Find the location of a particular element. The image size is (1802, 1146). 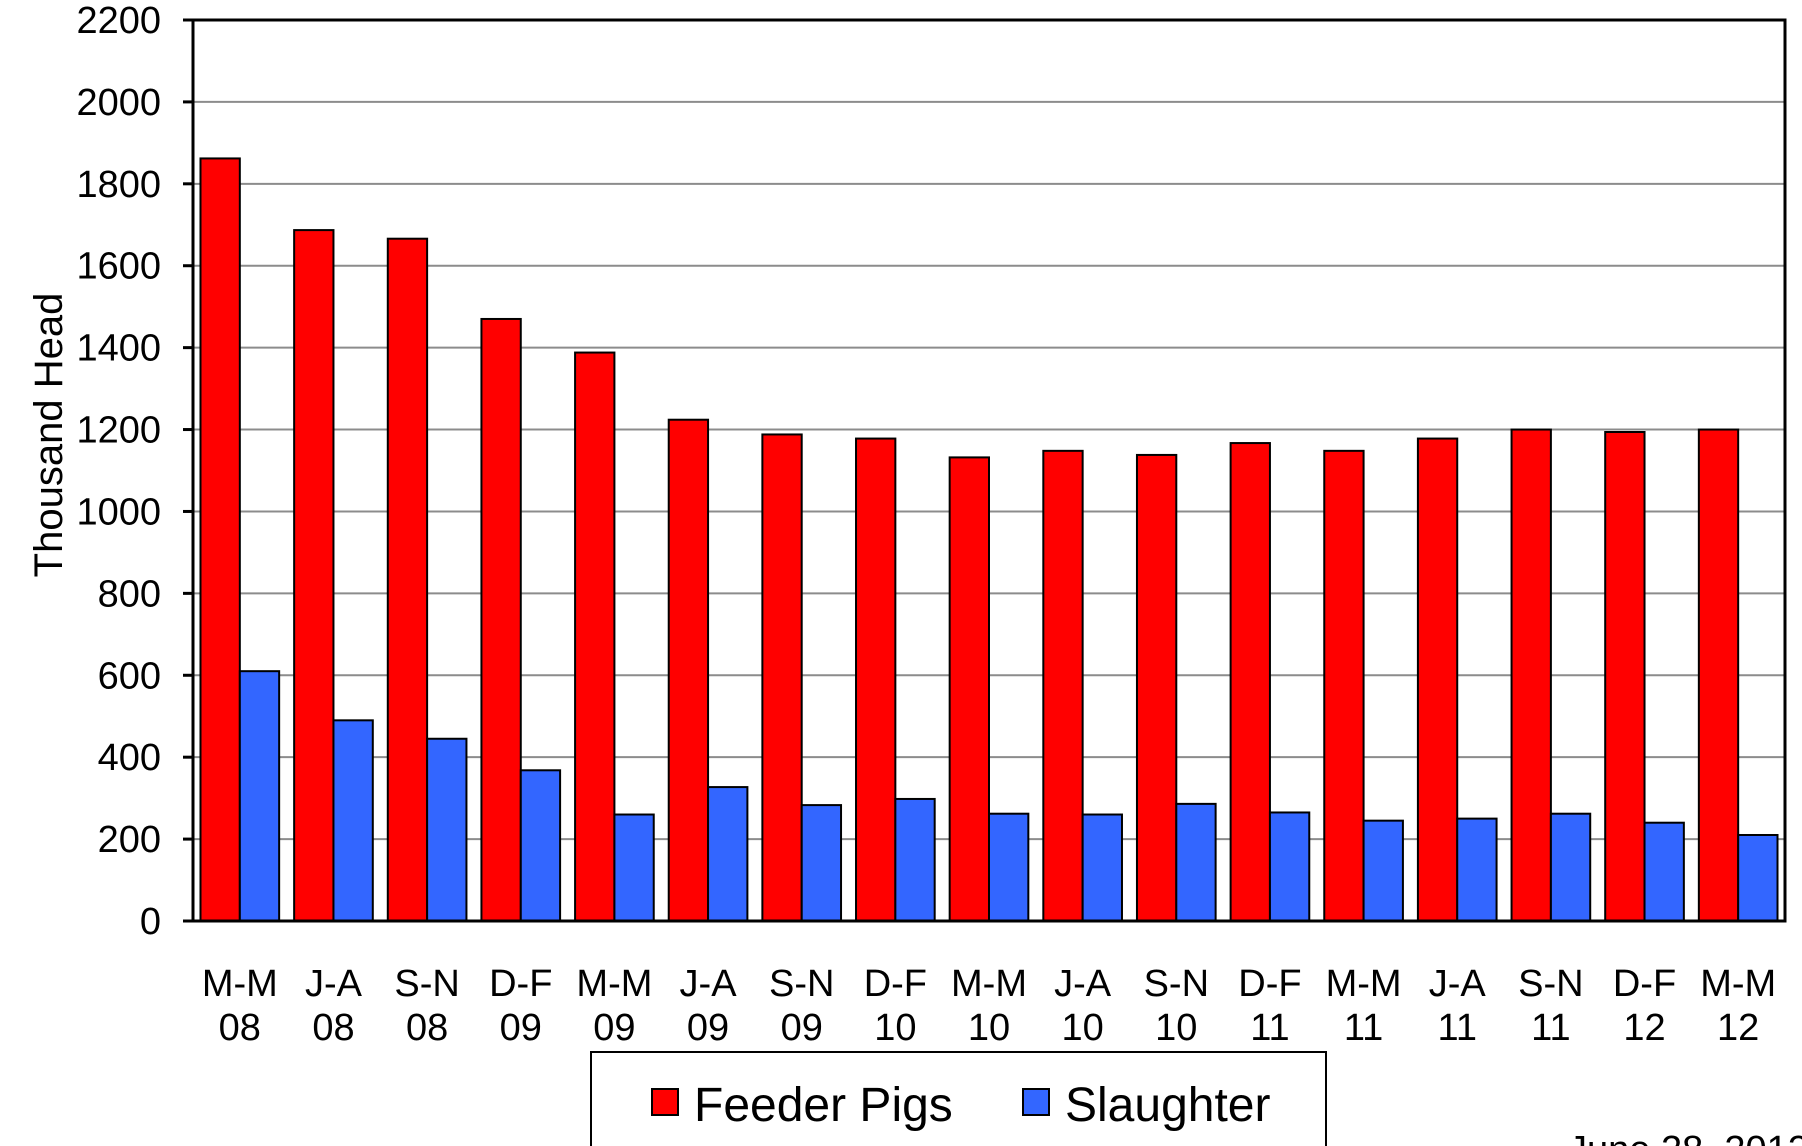

y-tick-label: 800 is located at coordinates (129, 594).